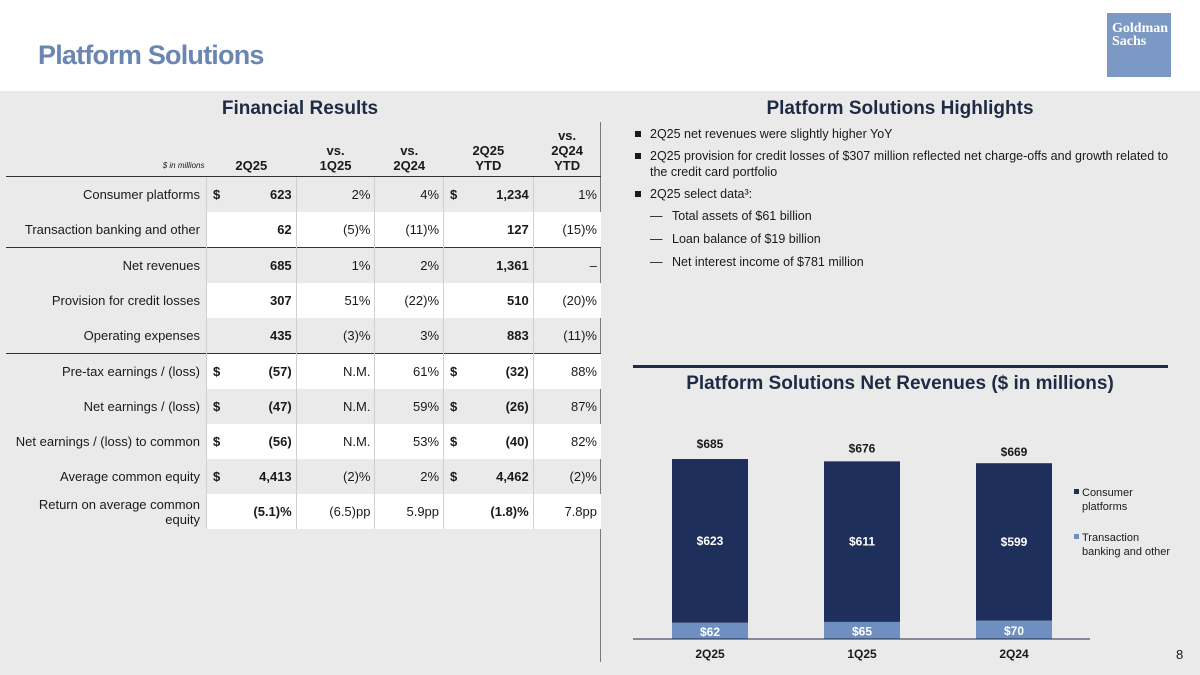 The image size is (1200, 675). What do you see at coordinates (862, 448) in the screenshot?
I see `data-label-total: $676` at bounding box center [862, 448].